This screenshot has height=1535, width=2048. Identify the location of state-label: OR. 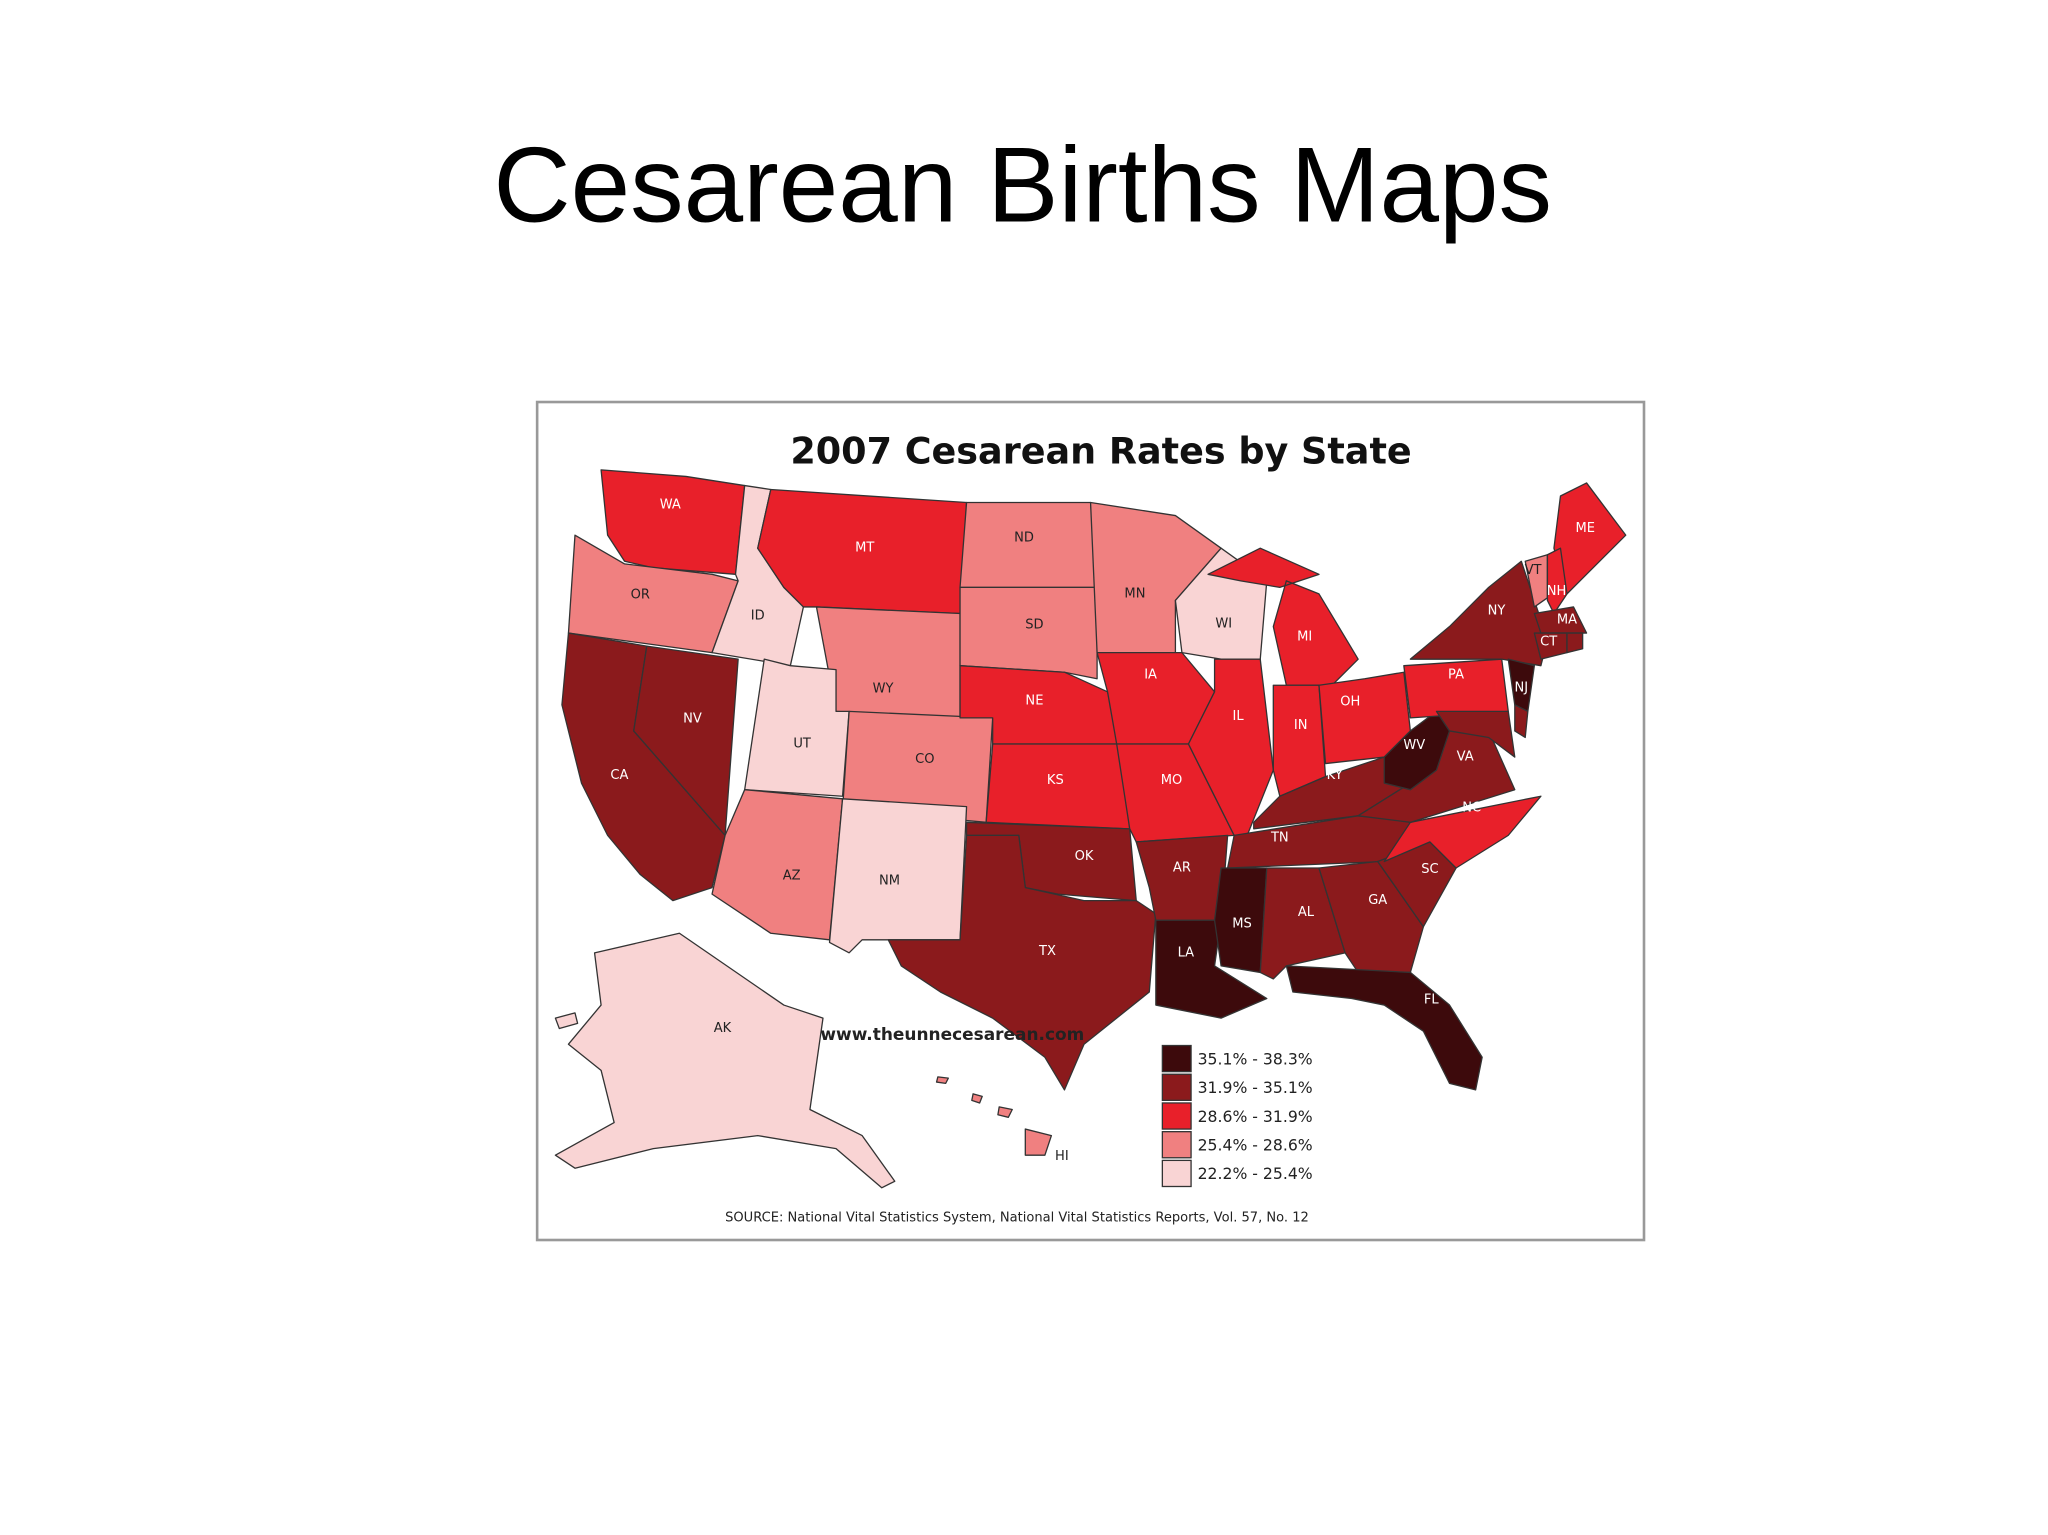
(640, 595).